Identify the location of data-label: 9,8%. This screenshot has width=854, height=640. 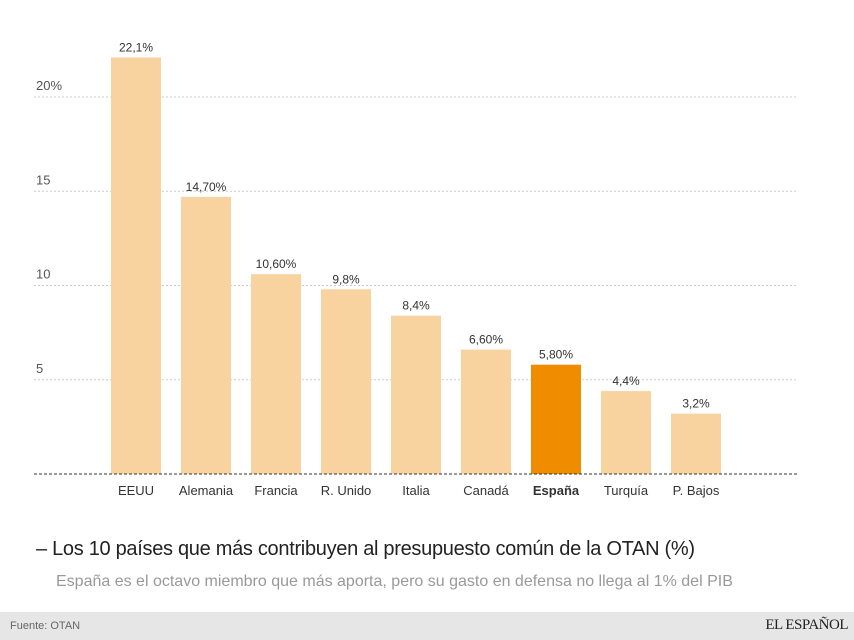
(346, 279).